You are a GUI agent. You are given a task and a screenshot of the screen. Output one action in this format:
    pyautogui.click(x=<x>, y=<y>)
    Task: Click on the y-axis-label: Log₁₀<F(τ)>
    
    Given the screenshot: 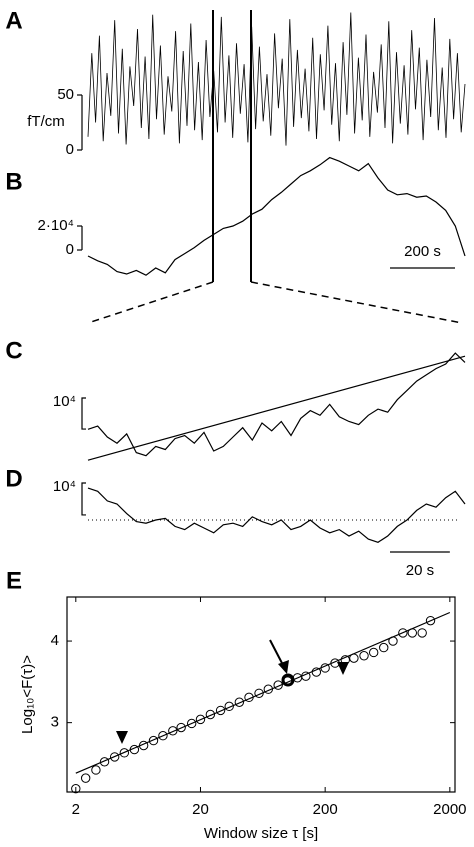 What is the action you would take?
    pyautogui.click(x=27, y=694)
    